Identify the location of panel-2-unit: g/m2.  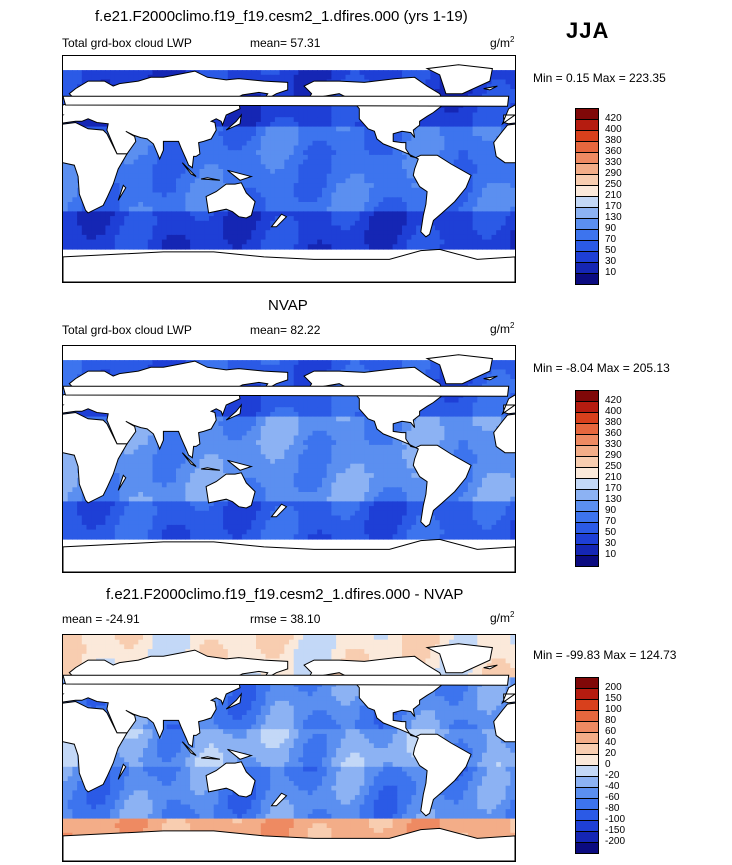
(502, 328).